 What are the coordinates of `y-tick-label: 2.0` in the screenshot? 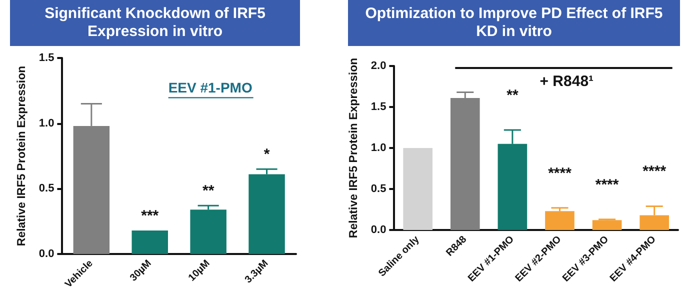 It's located at (378, 66).